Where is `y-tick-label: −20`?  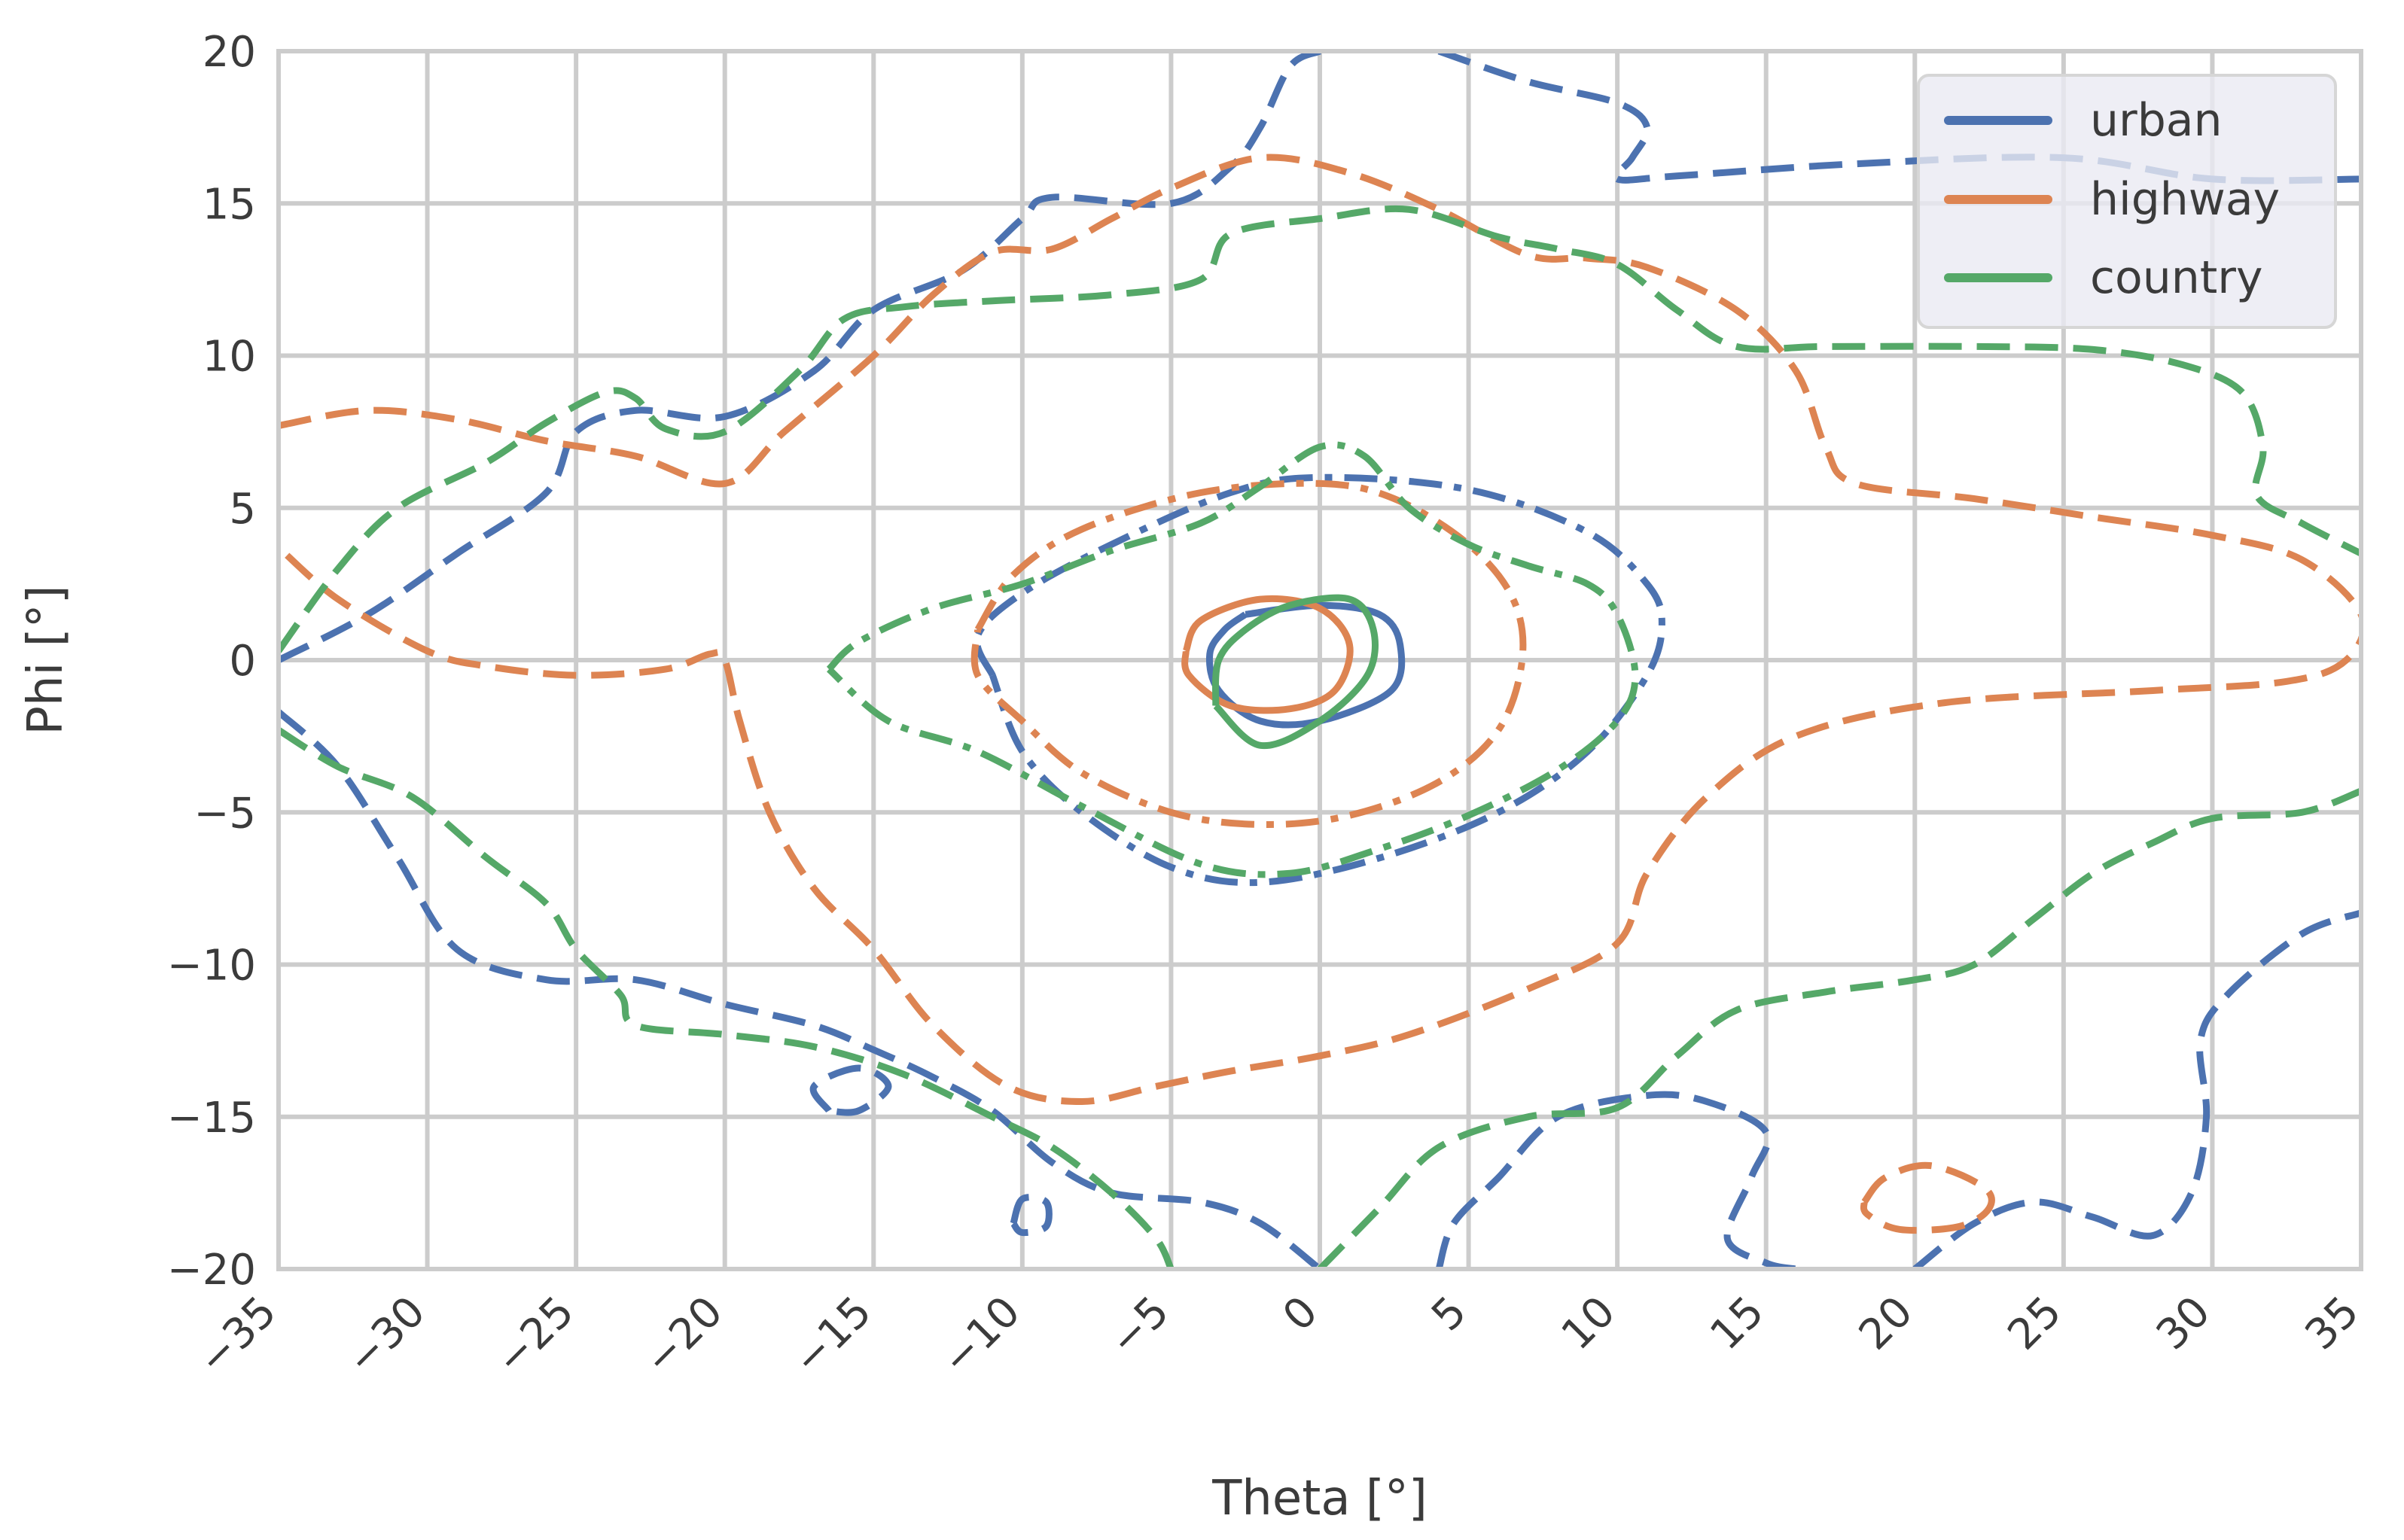 y-tick-label: −20 is located at coordinates (211, 1270).